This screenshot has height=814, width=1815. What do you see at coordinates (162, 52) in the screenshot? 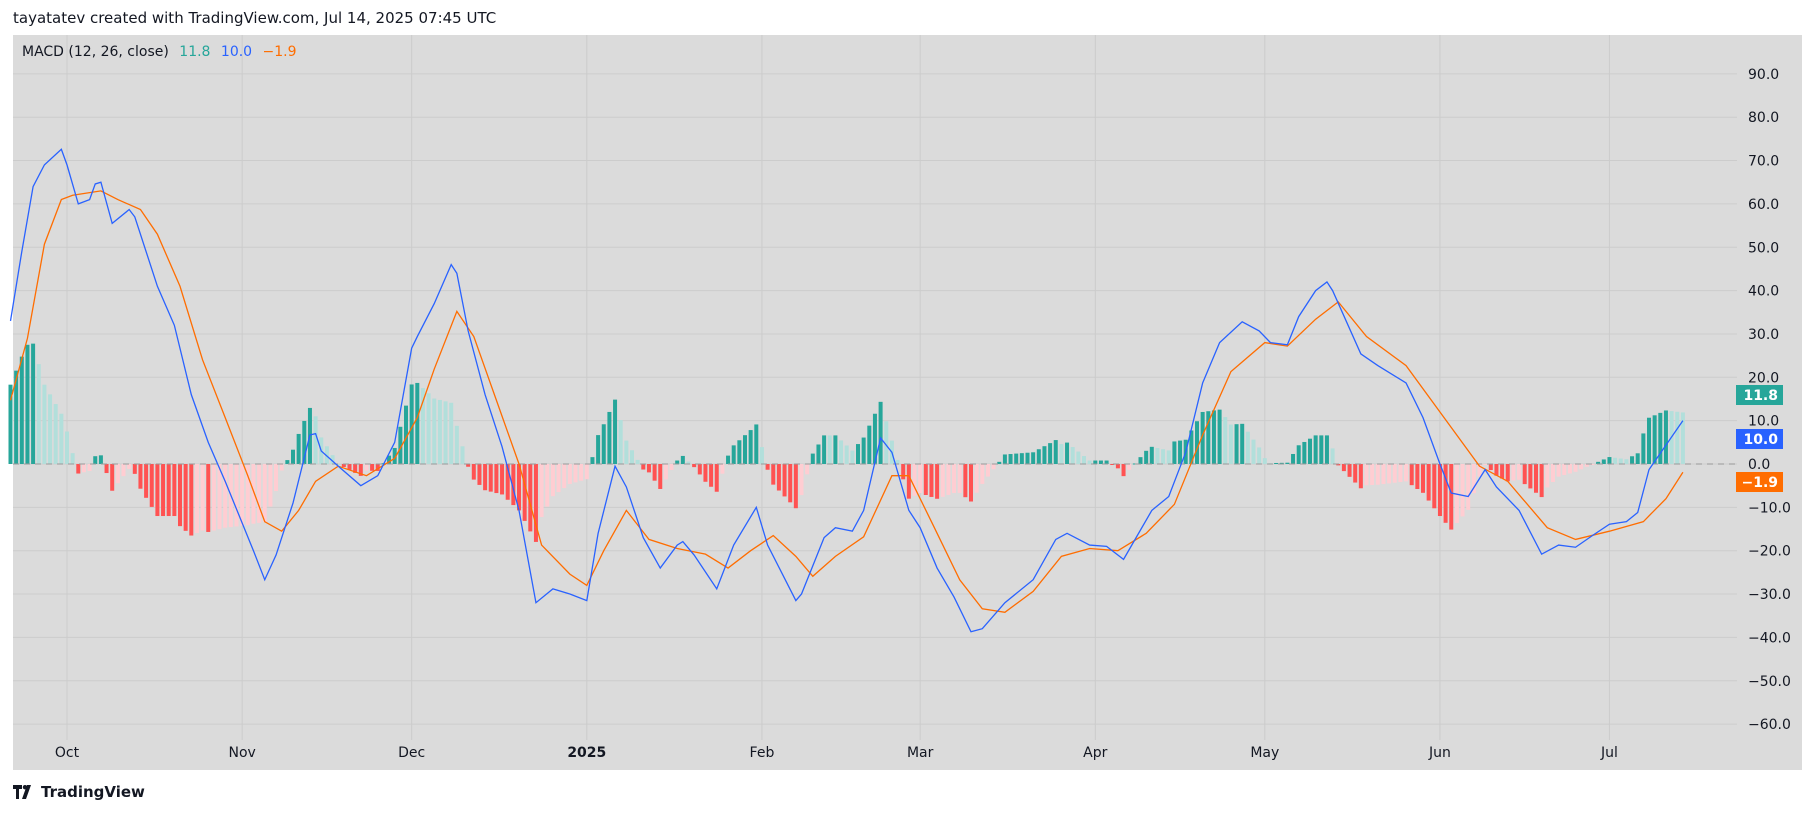
I see `indicator-legend: MACD (12, 26, close) 11.8 10.0 −1.9` at bounding box center [162, 52].